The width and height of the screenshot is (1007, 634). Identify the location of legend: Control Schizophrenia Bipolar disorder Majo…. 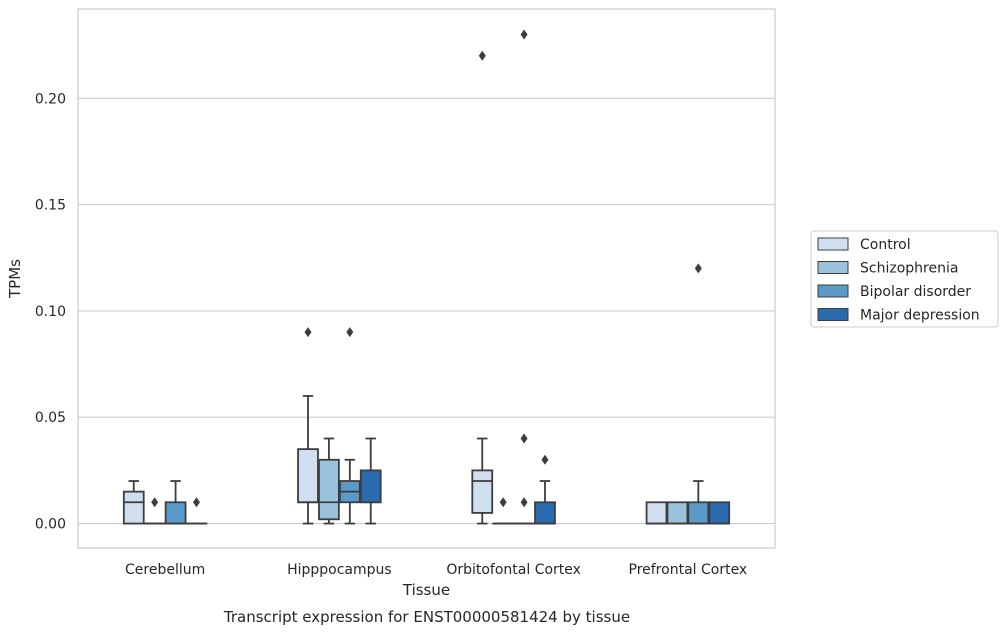
(904, 279).